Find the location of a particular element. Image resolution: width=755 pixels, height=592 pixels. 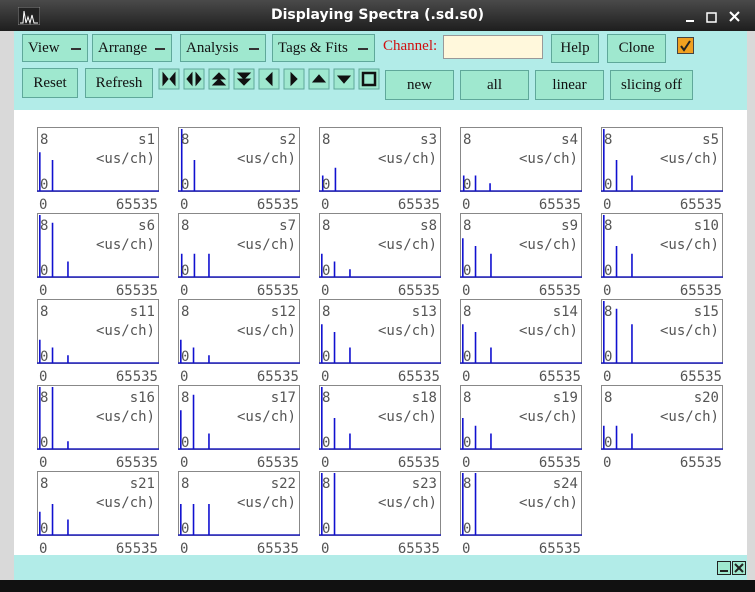

status-icons is located at coordinates (732, 568).